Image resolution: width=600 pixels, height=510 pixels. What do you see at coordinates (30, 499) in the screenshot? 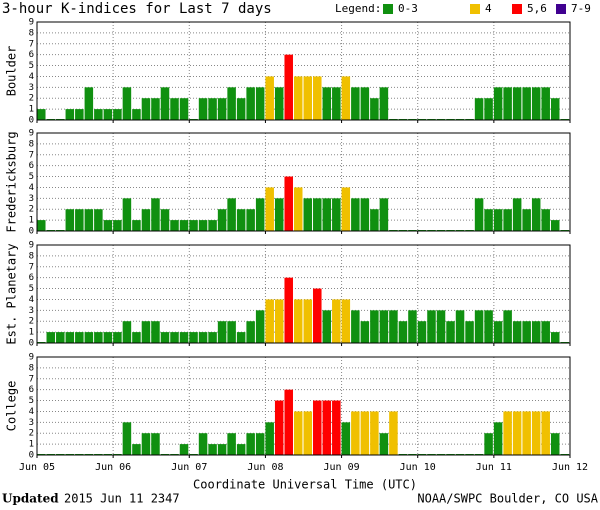
I see `updated-label: Updated` at bounding box center [30, 499].